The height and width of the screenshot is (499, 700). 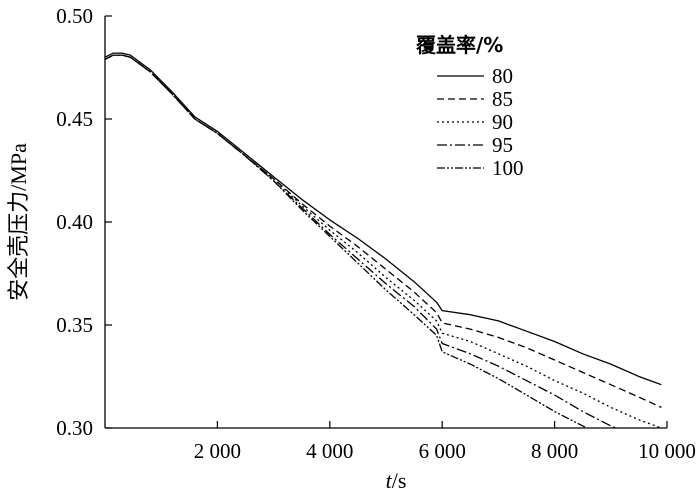 I want to click on legend-label-85: 85, so click(x=502, y=99).